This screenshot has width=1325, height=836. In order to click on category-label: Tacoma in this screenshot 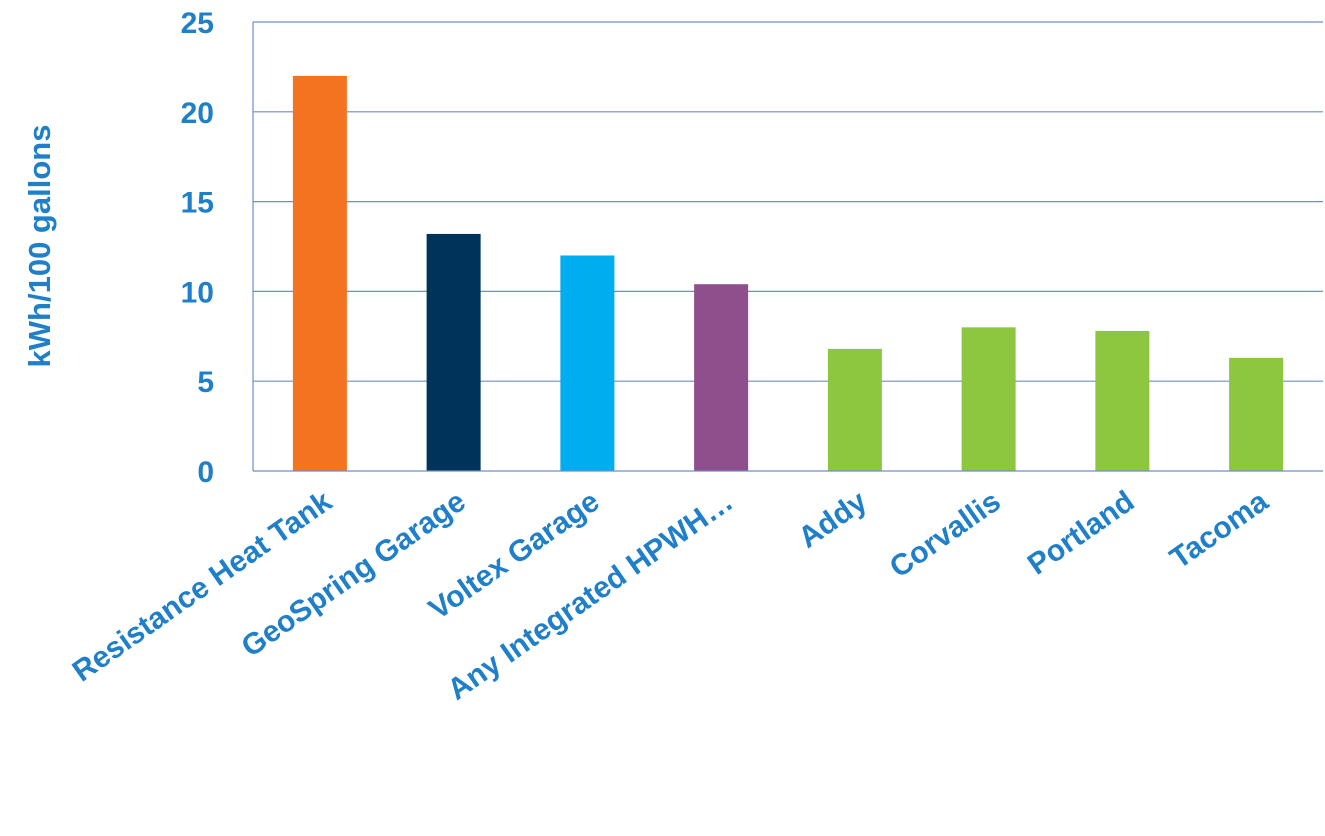, I will do `click(1219, 530)`.